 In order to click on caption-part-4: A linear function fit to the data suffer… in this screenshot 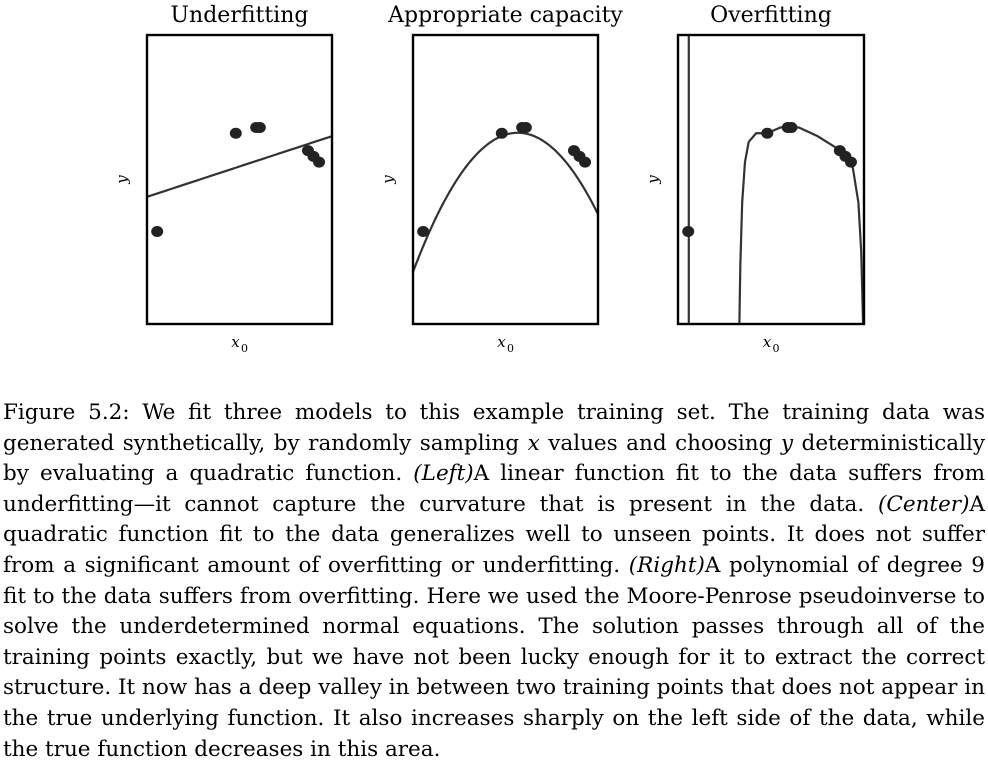, I will do `click(494, 489)`.